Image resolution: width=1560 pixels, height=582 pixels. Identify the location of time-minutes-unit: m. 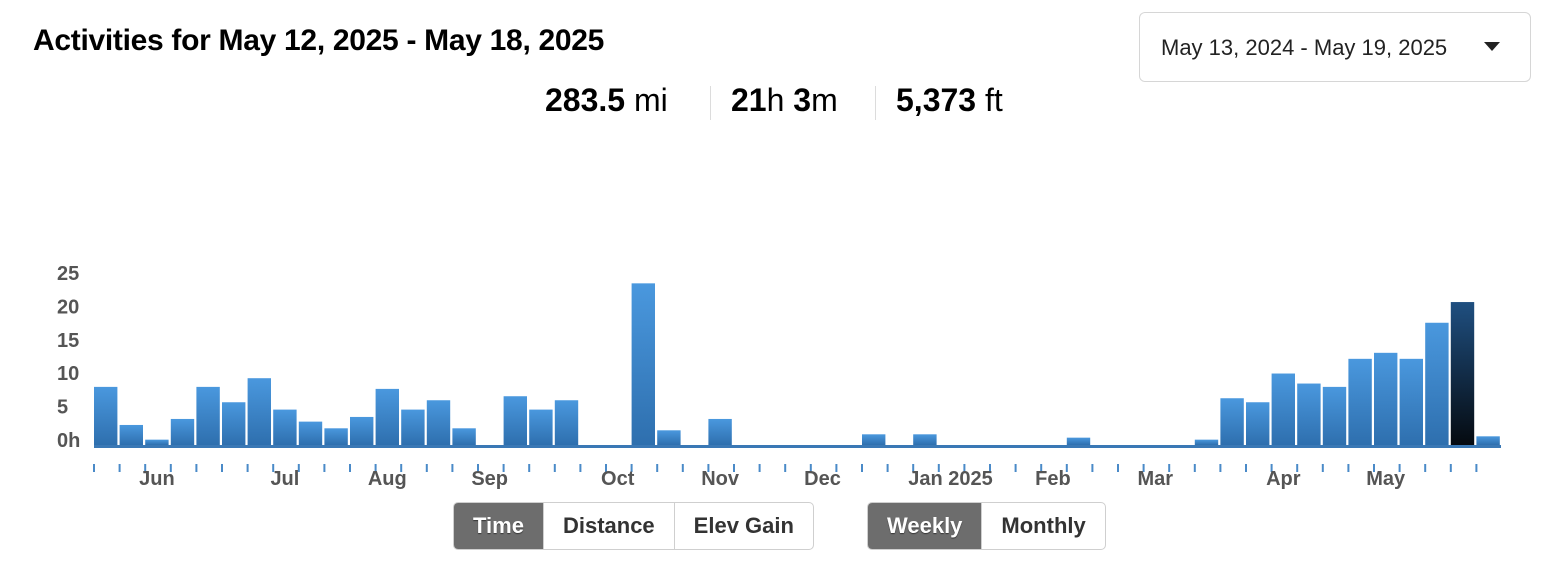
(824, 100).